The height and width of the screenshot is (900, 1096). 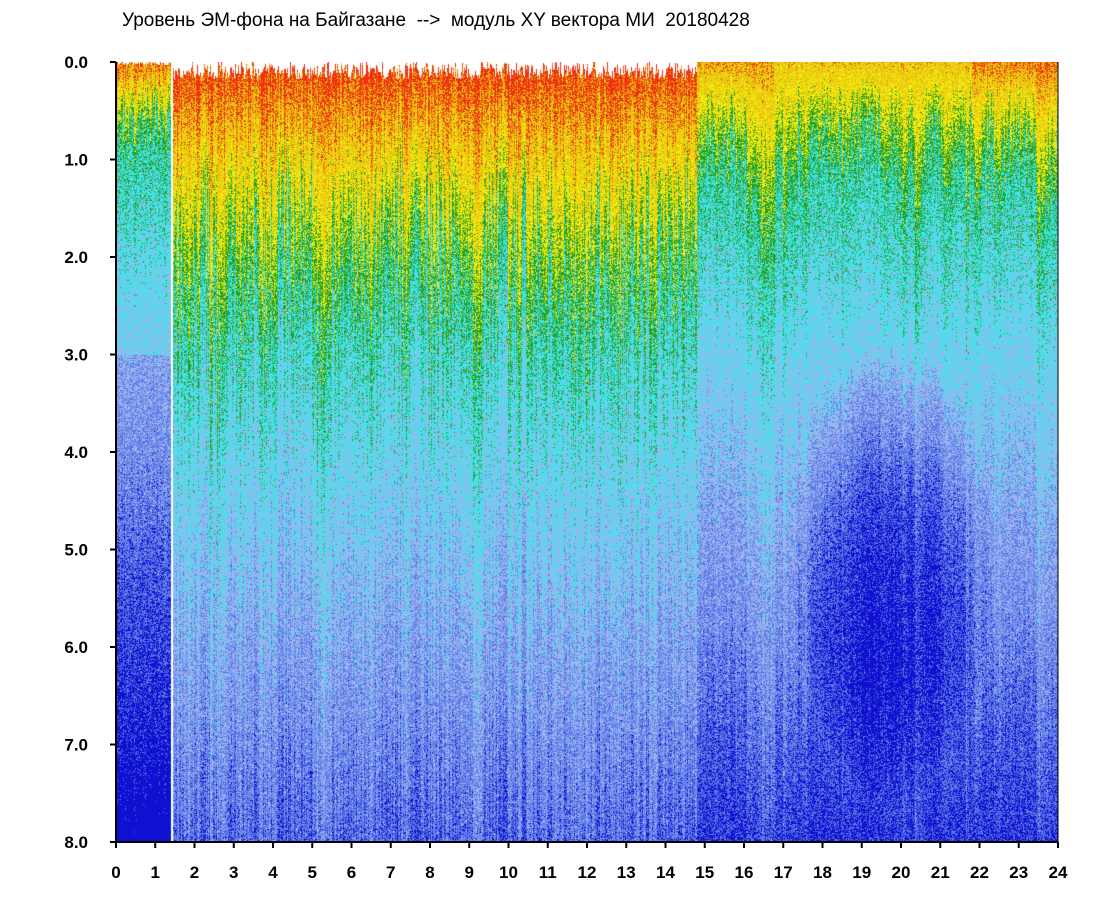 I want to click on x-tick-label: 9, so click(x=469, y=872).